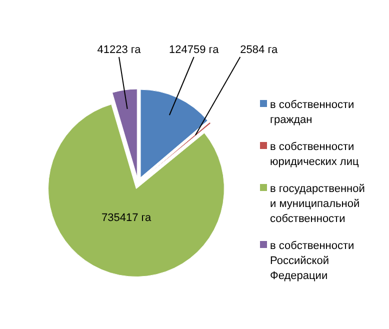  I want to click on data-label: 735417 га, so click(126, 218).